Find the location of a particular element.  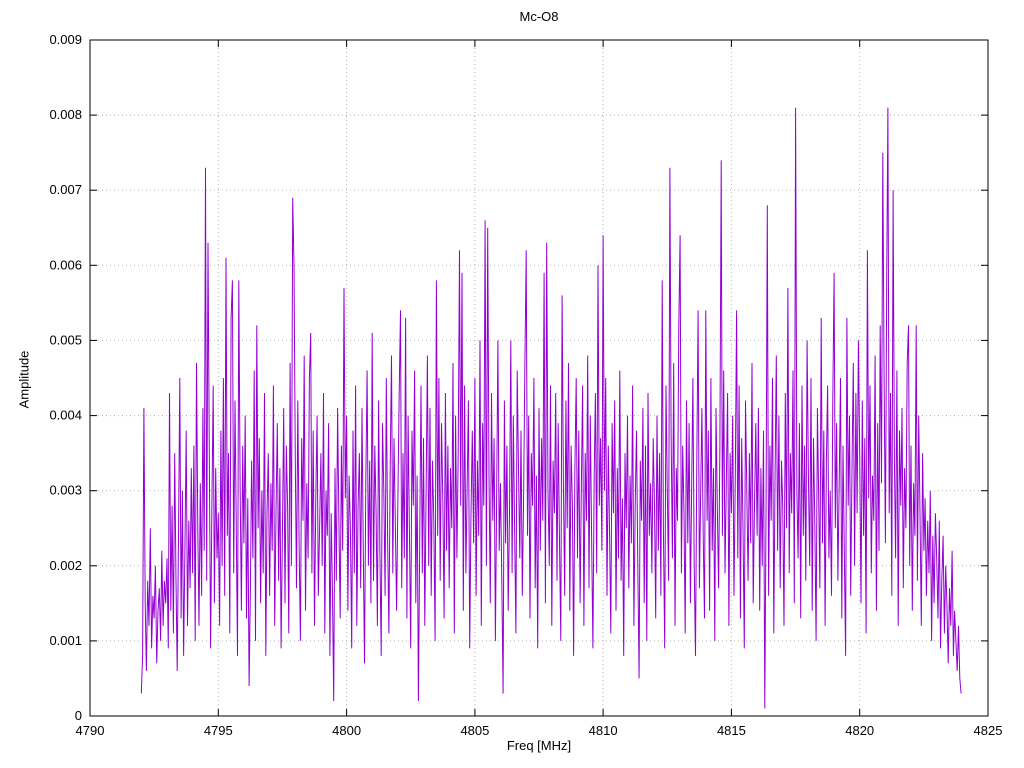

y-tick-label: 0.009 is located at coordinates (65, 39).